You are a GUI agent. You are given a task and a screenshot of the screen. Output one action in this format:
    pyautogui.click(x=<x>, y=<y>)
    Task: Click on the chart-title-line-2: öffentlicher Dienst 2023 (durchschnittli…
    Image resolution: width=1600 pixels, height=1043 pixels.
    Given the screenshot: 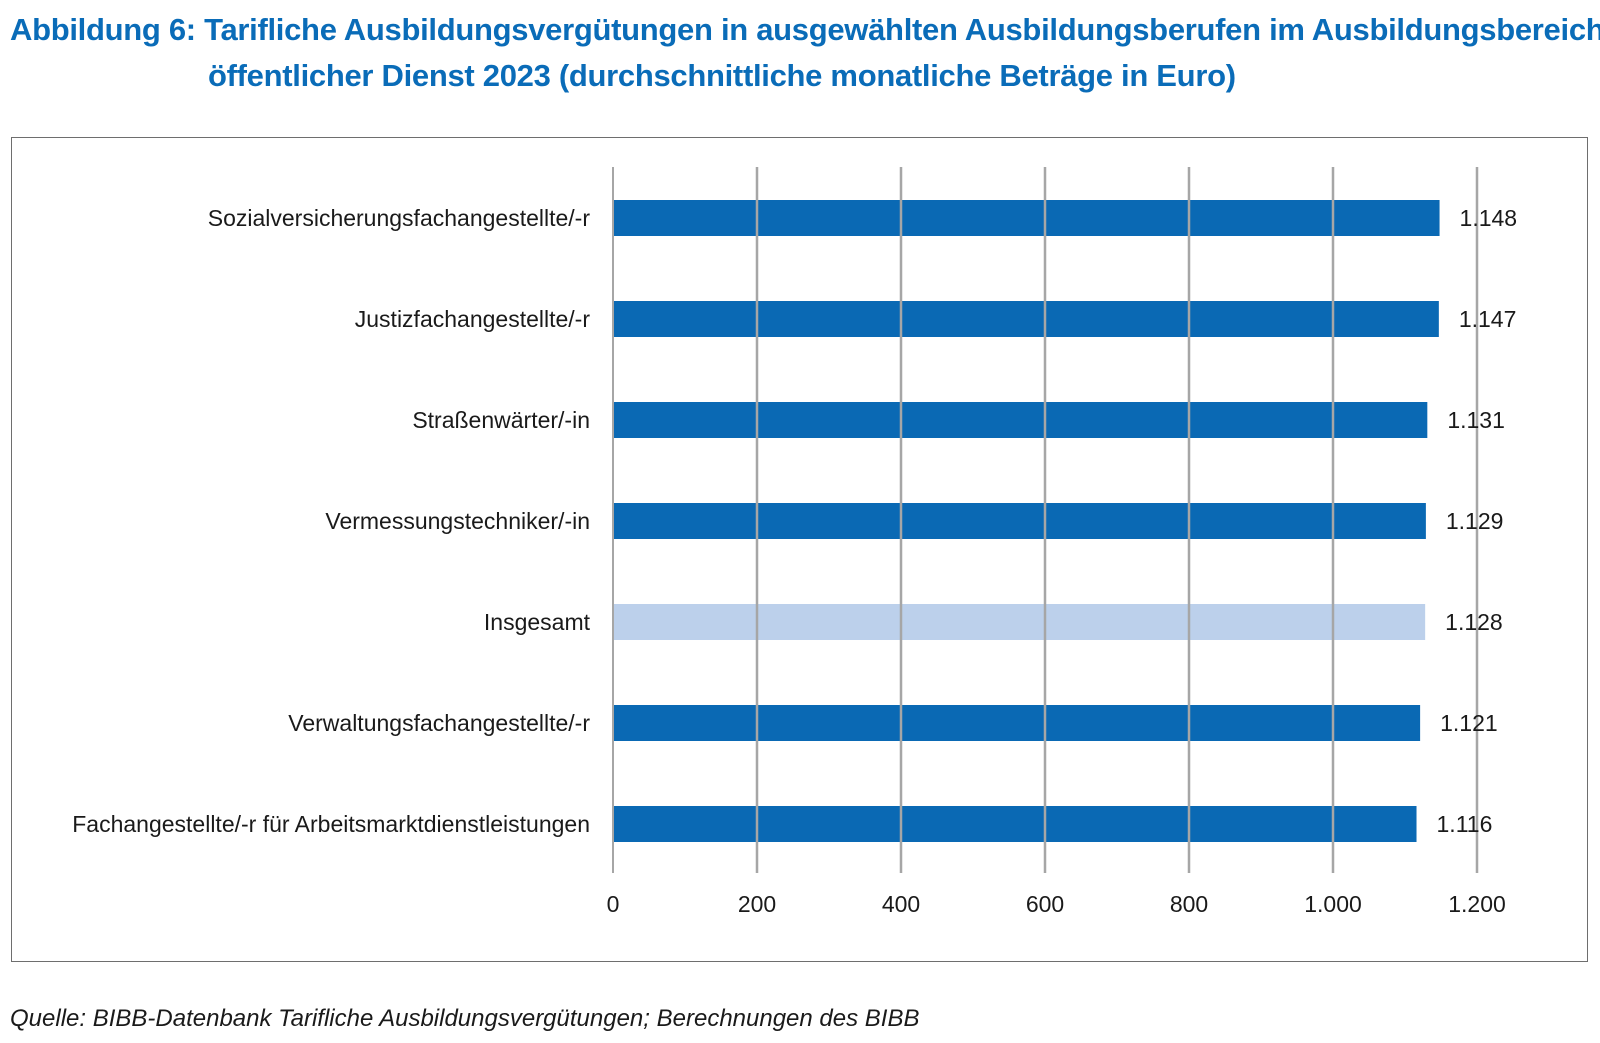 What is the action you would take?
    pyautogui.click(x=722, y=75)
    